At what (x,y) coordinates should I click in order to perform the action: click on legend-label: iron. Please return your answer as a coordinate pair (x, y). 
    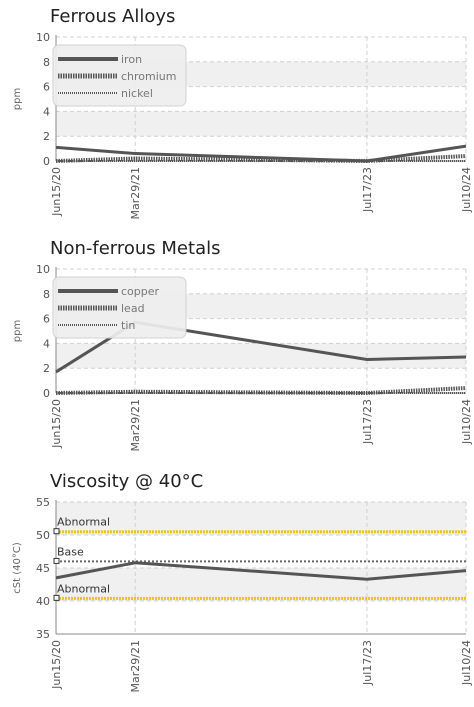
    Looking at the image, I should click on (131, 59).